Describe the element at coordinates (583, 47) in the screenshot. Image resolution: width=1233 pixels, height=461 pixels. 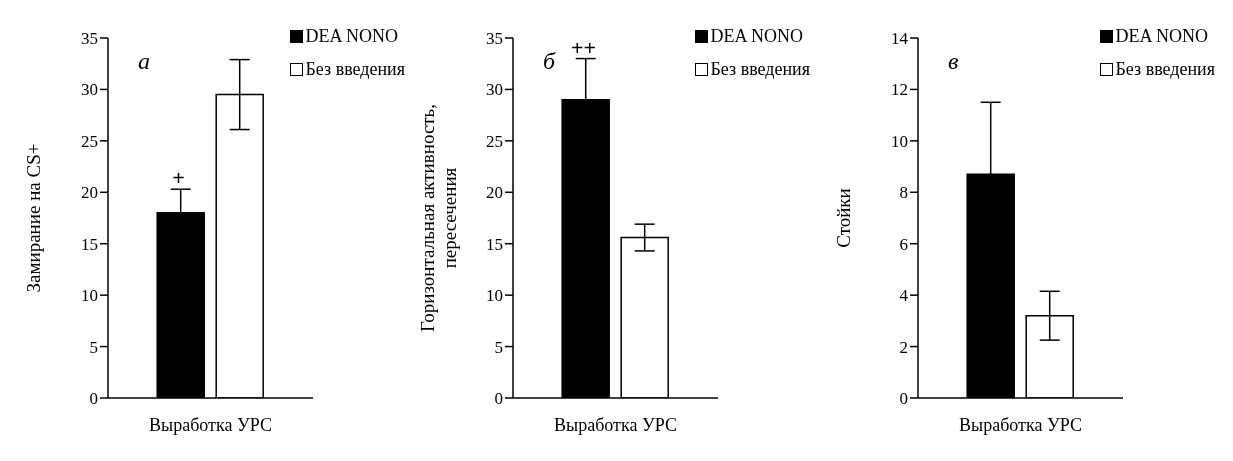
I see `annotation: ++` at that location.